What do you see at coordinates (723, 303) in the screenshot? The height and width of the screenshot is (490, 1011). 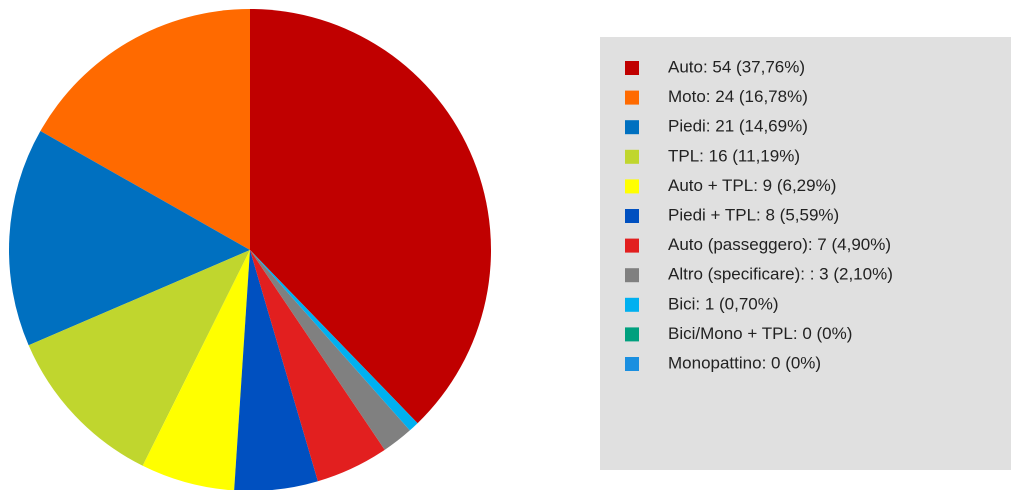 I see `legend-label: Bici: 1 (0,70%)` at bounding box center [723, 303].